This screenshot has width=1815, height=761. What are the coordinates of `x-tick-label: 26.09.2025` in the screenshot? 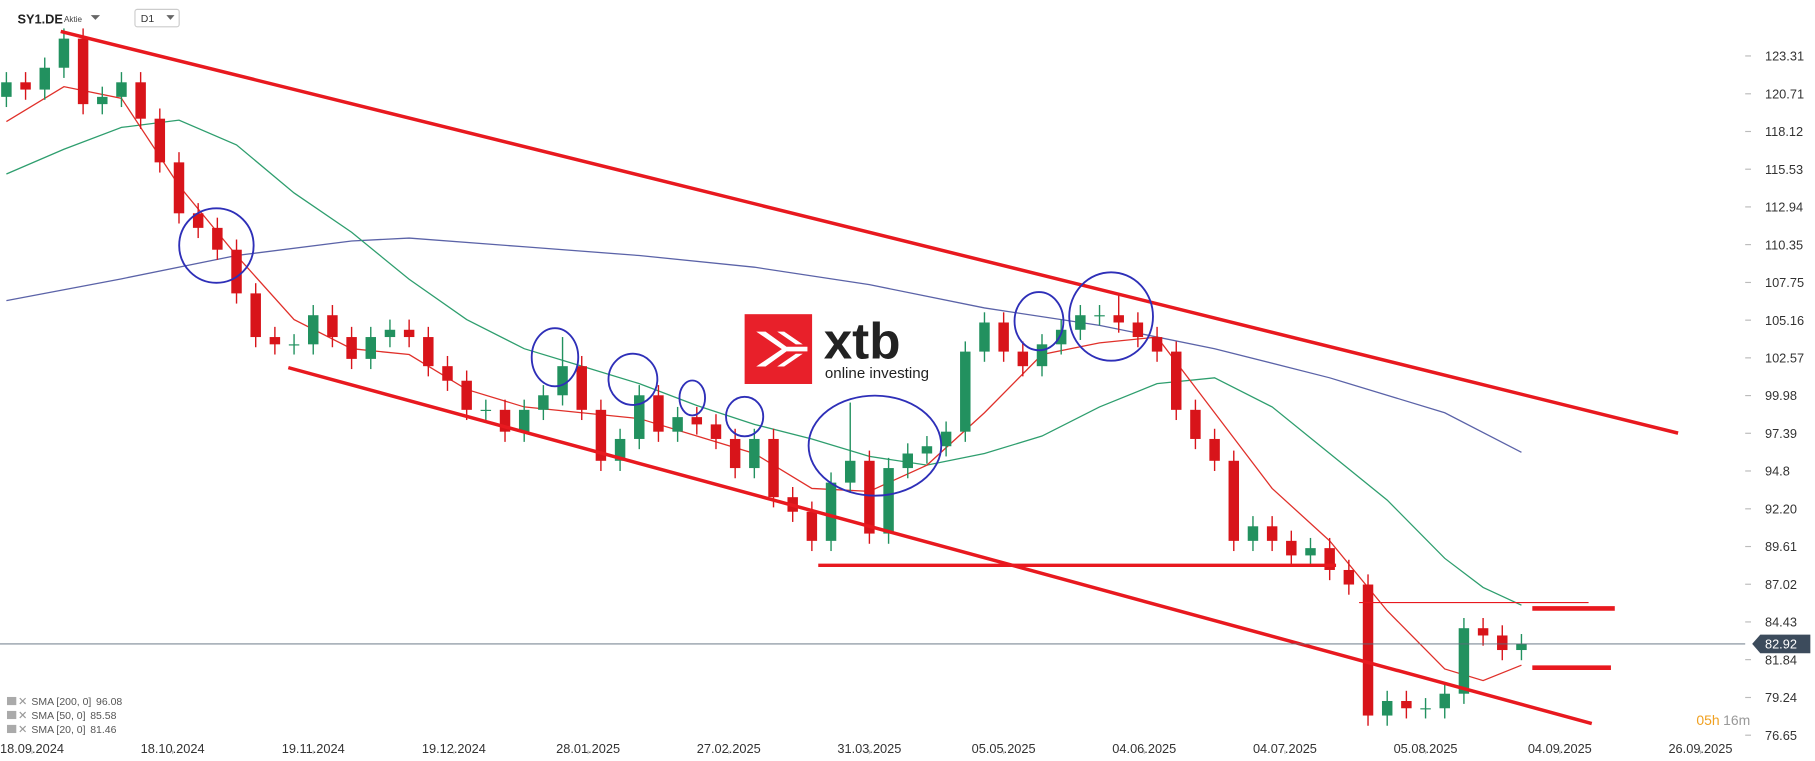 It's located at (1700, 748).